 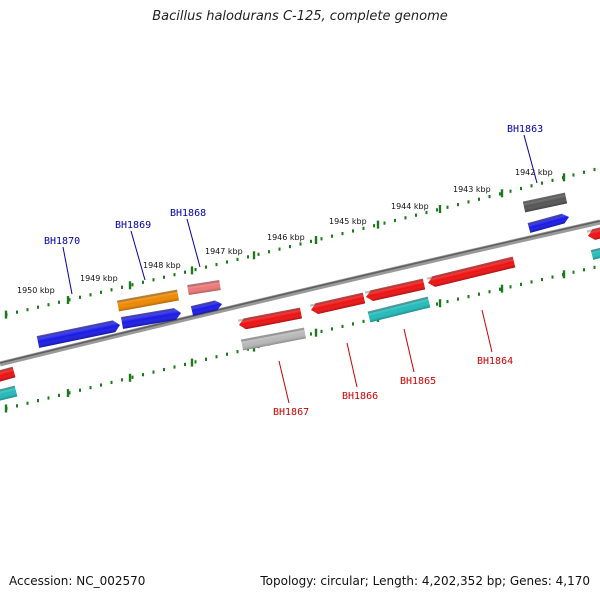 I want to click on gene-feature-grey-dark, so click(x=545, y=202).